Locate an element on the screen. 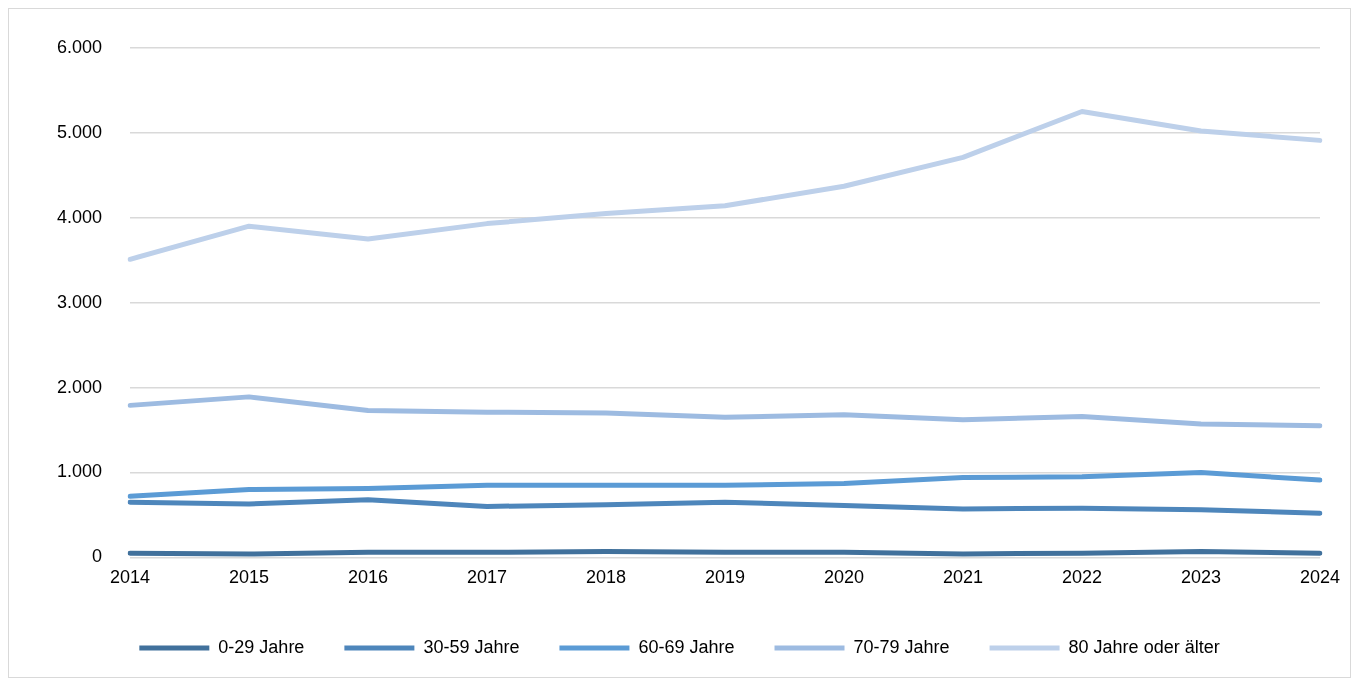 This screenshot has height=686, width=1359. y-tick-label: 3.000 is located at coordinates (80, 301).